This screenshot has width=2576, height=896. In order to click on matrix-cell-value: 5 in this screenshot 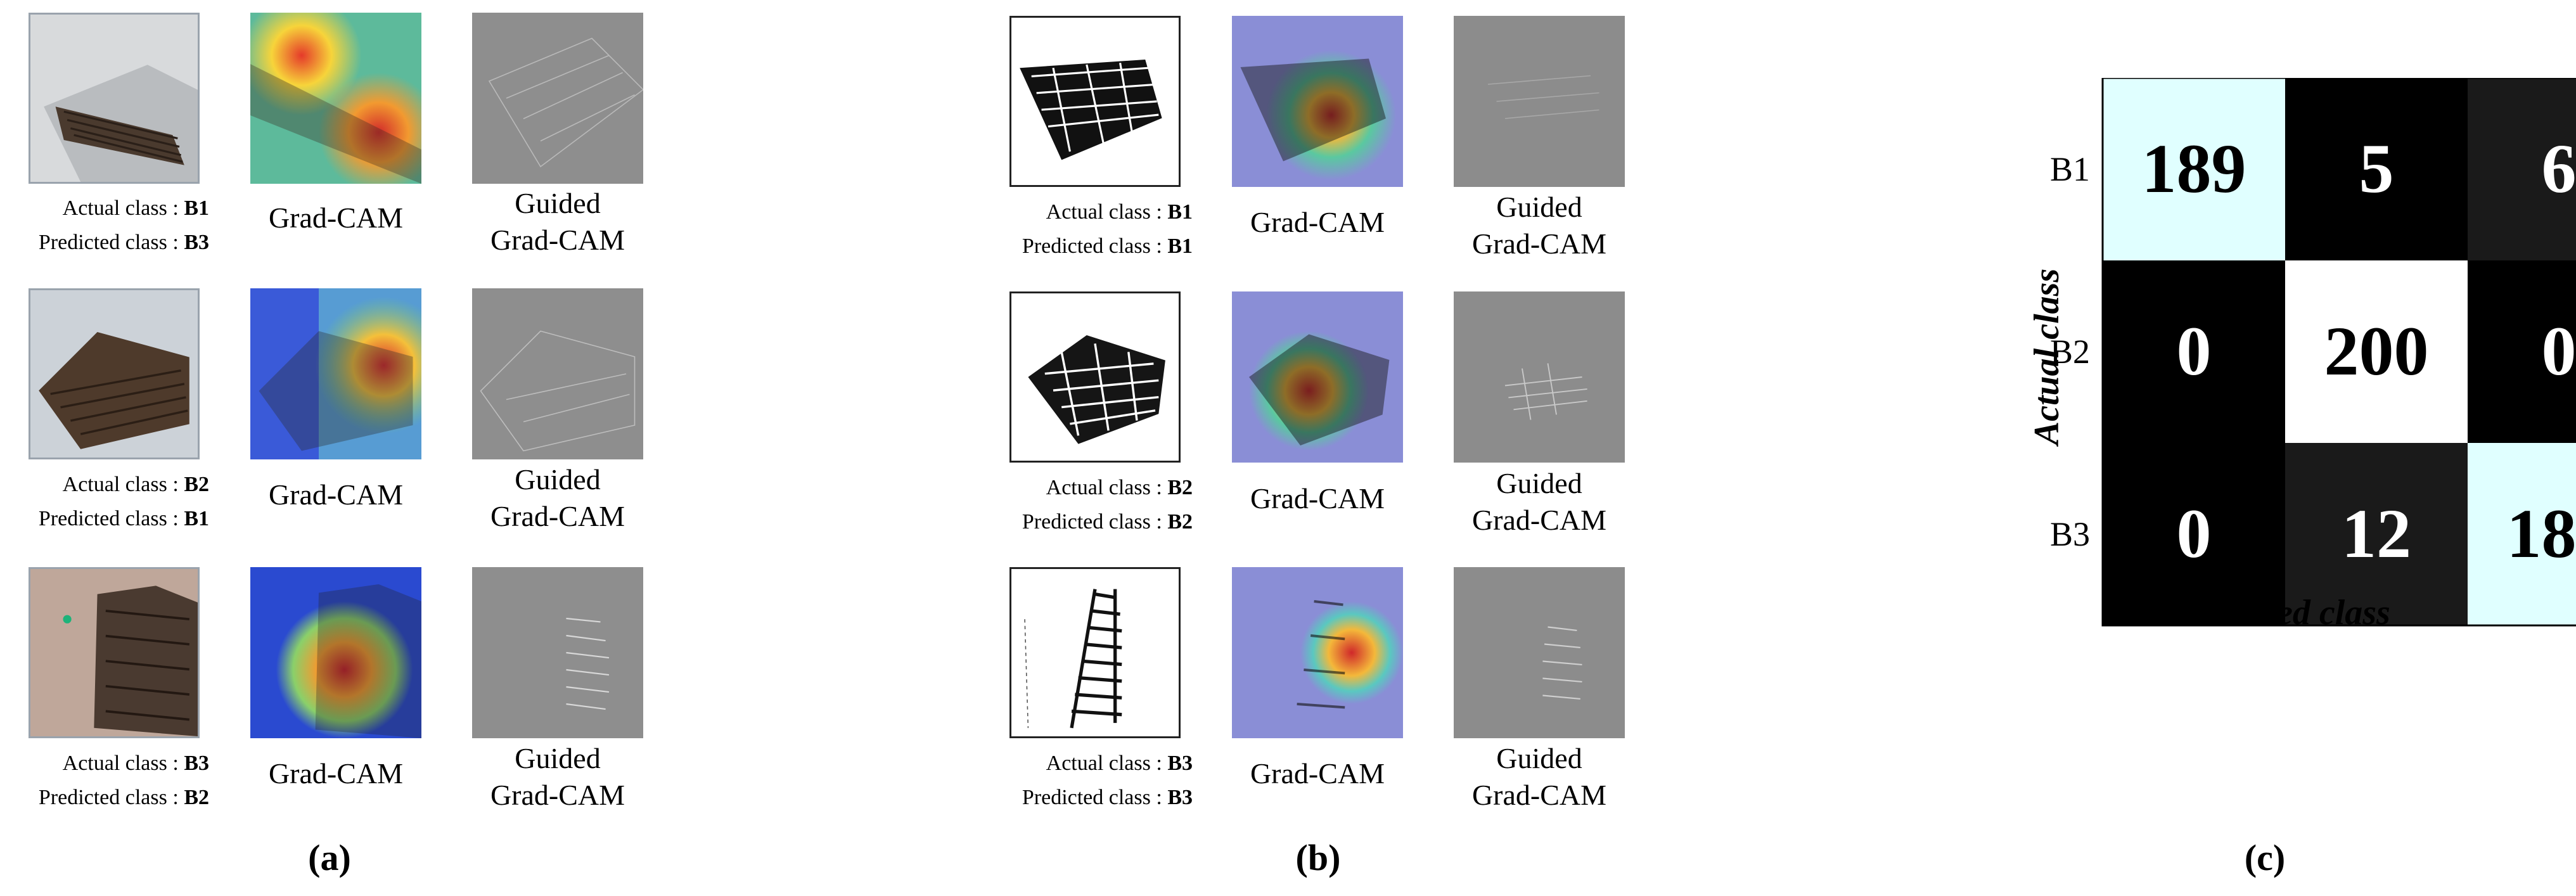, I will do `click(2376, 168)`.